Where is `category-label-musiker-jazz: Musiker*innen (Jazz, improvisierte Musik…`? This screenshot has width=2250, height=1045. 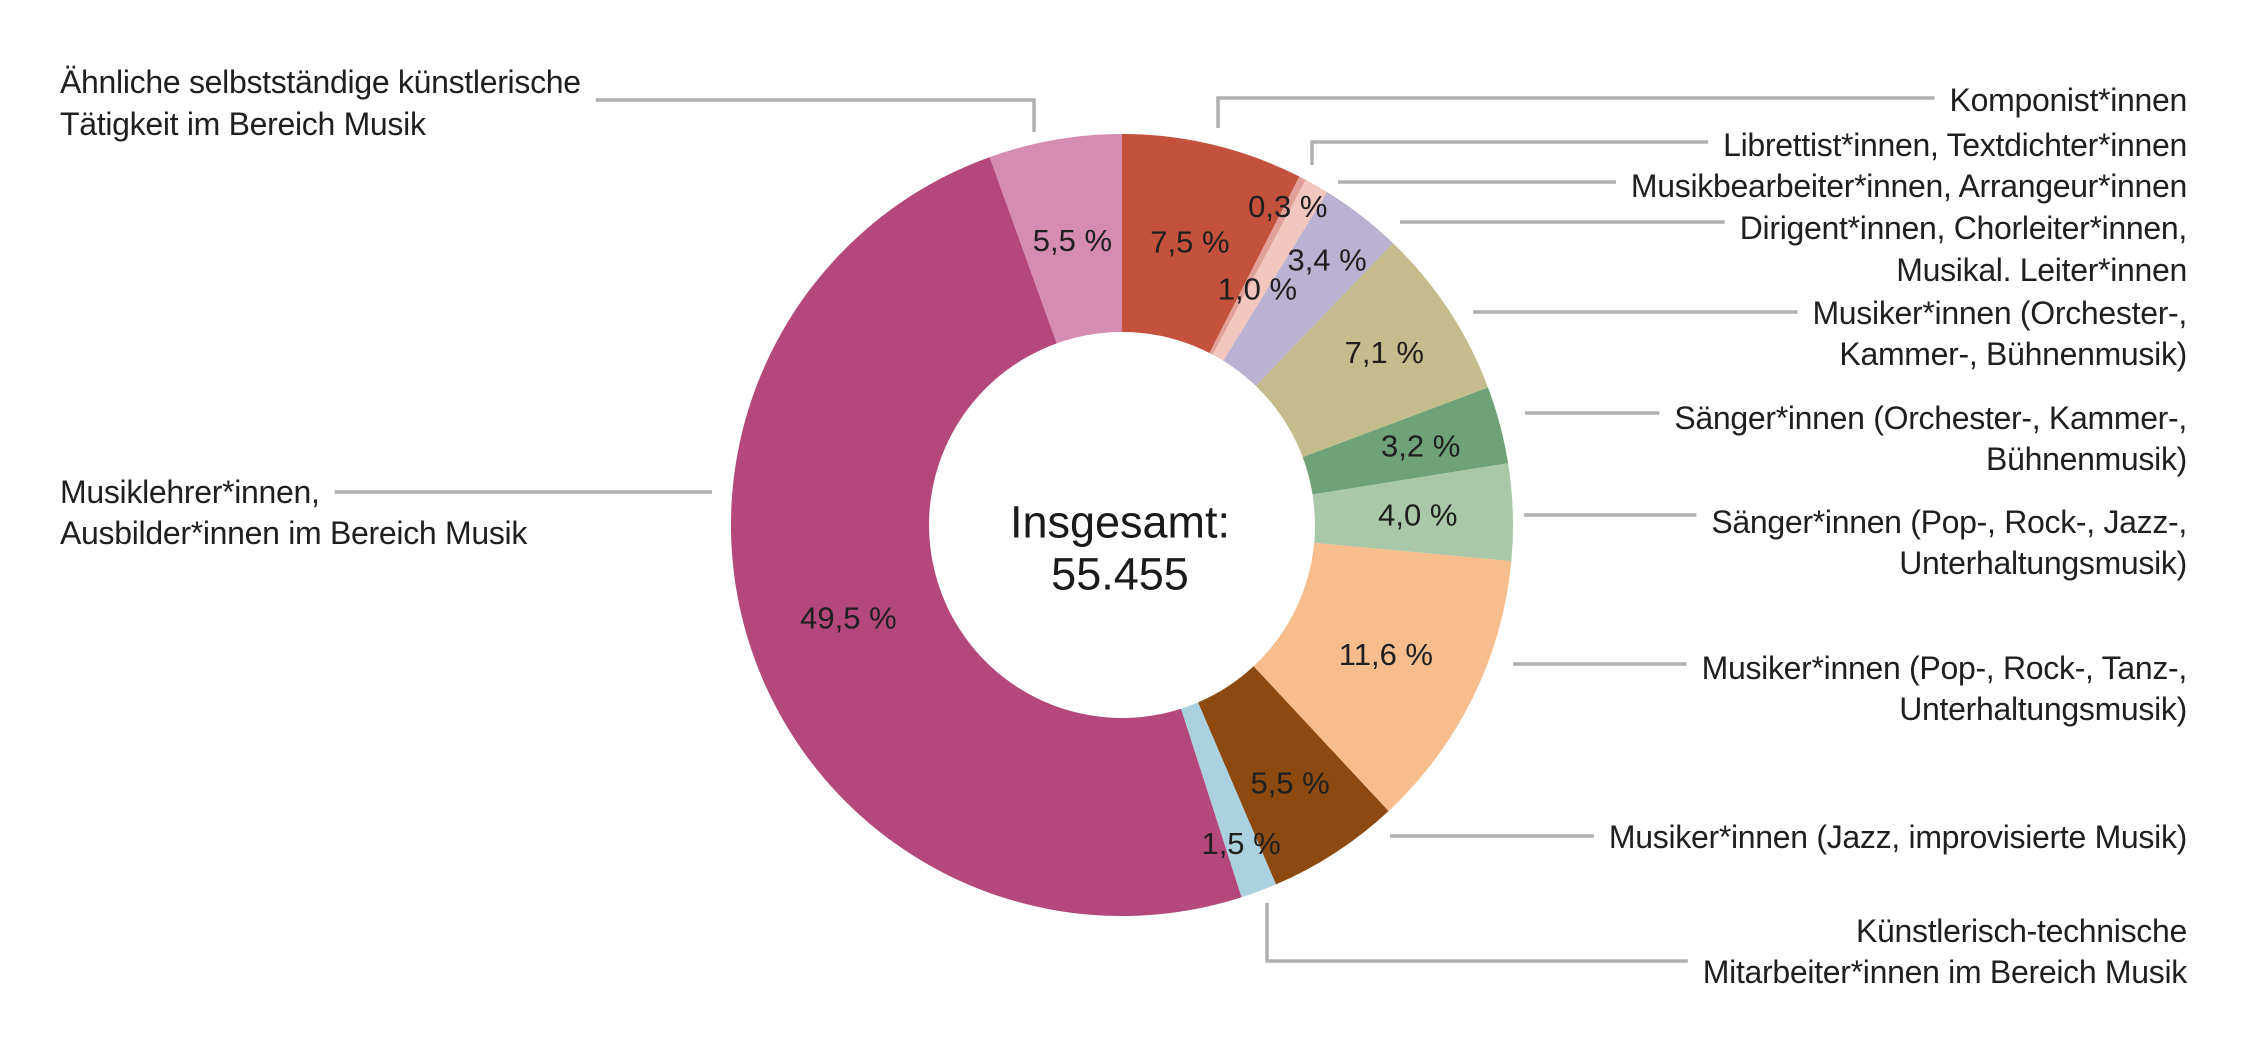
category-label-musiker-jazz: Musiker*innen (Jazz, improvisierte Musik… is located at coordinates (1898, 837).